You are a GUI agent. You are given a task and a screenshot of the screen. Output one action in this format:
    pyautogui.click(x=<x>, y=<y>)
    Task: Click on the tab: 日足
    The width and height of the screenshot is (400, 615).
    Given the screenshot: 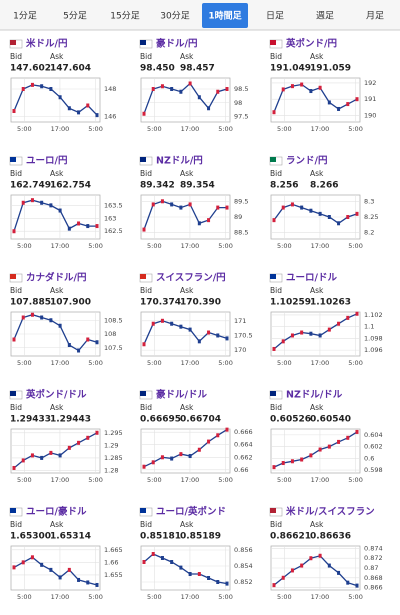 What is the action you would take?
    pyautogui.click(x=275, y=16)
    